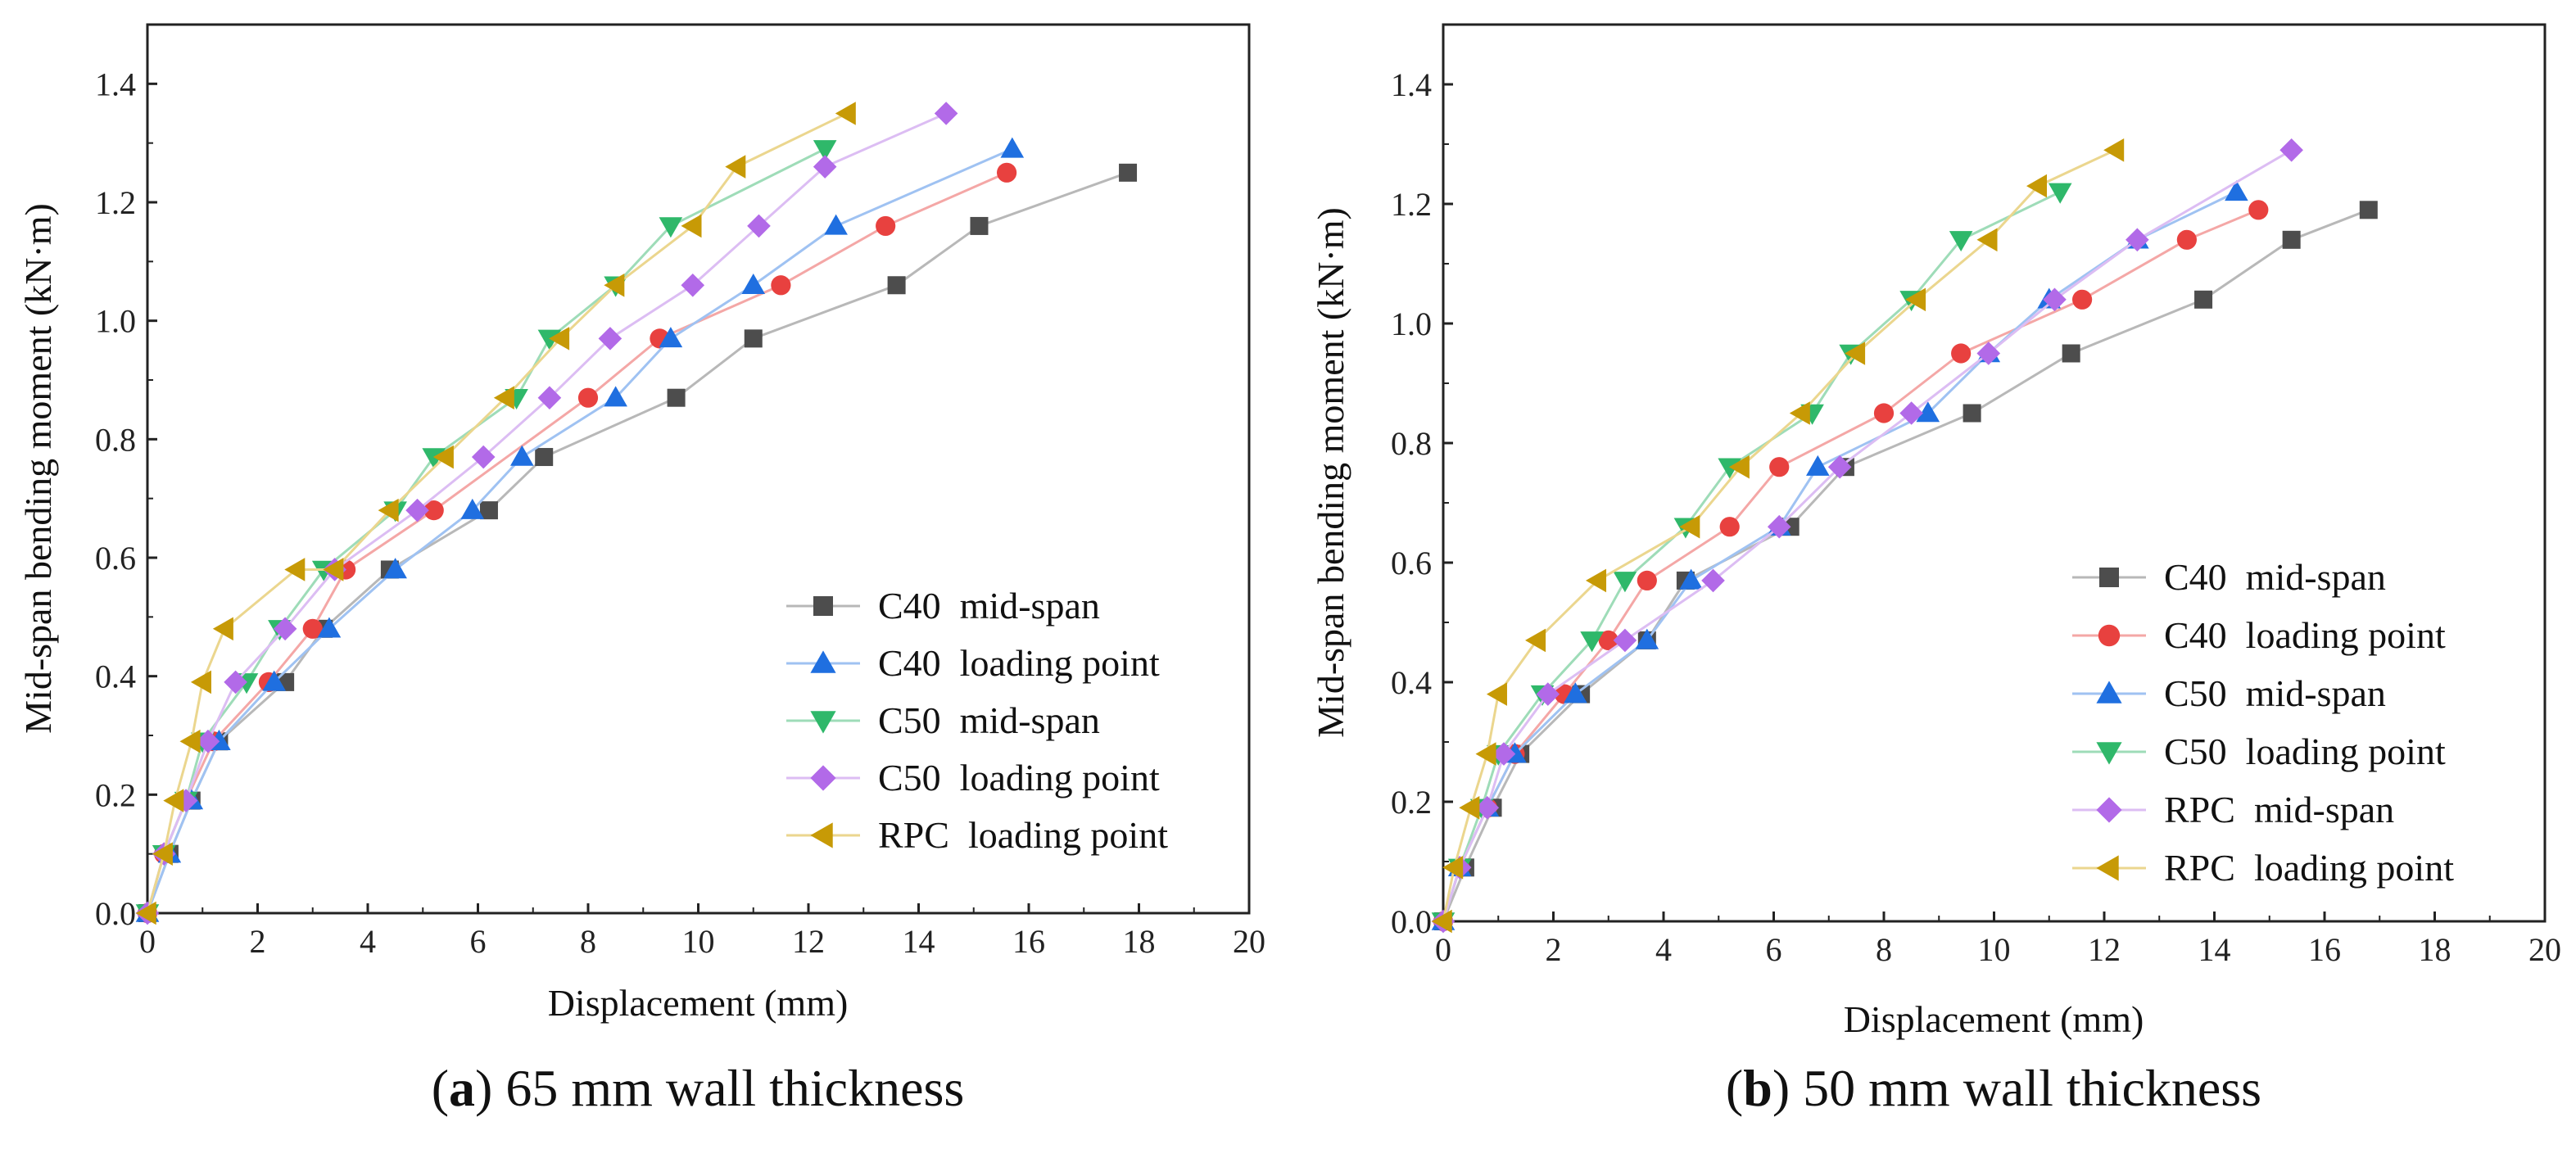 Image resolution: width=2576 pixels, height=1149 pixels. I want to click on legend-entry: C50 mid-span, so click(2229, 693).